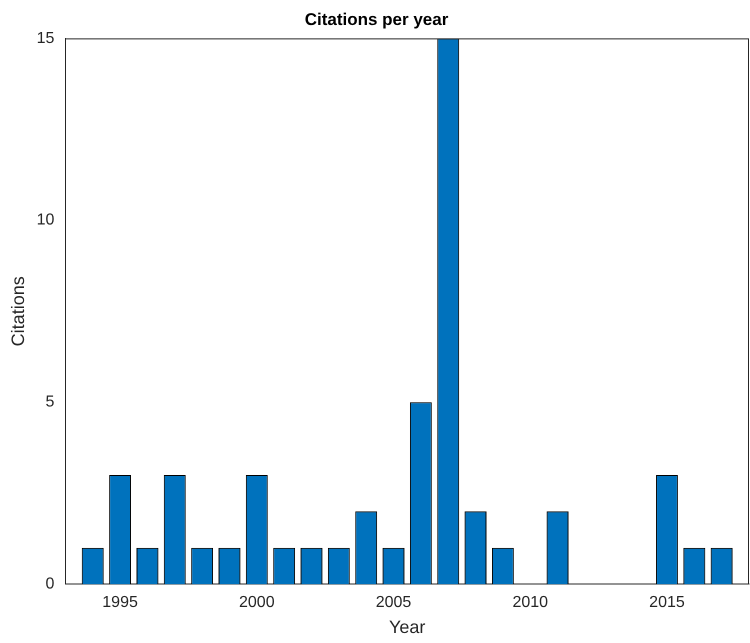 The width and height of the screenshot is (750, 643). Describe the element at coordinates (120, 603) in the screenshot. I see `x-tick-label: 1995` at that location.